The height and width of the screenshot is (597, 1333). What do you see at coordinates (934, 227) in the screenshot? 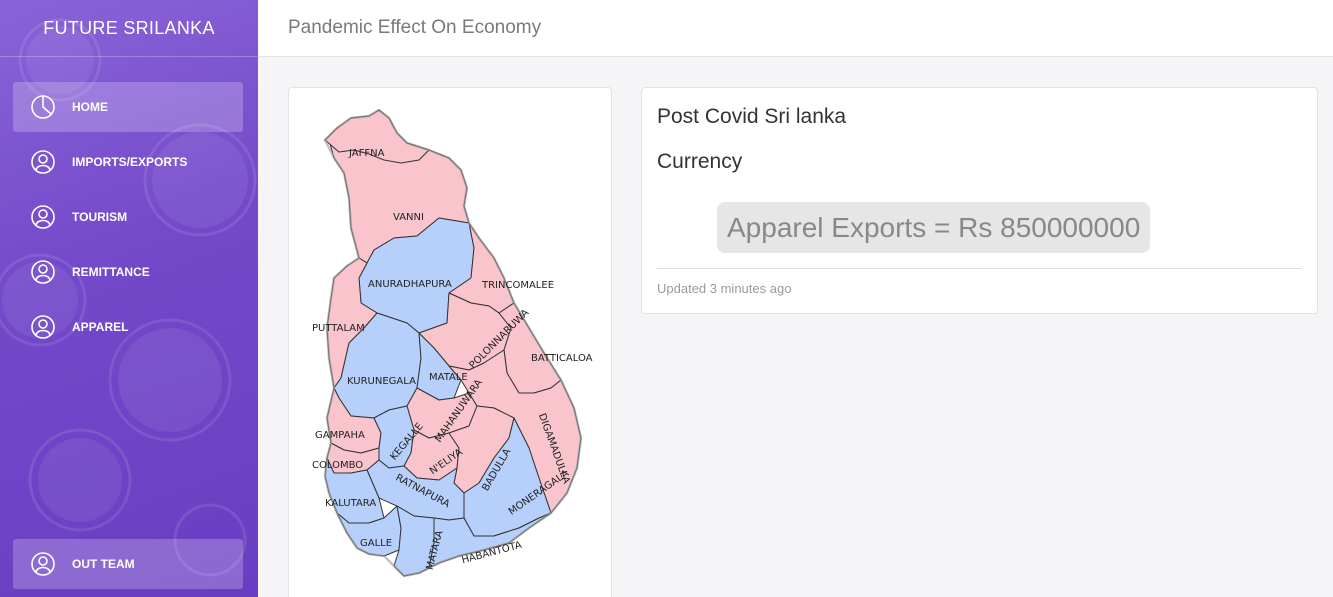
I see `apparel-exports-value: Apparel Exports = Rs 850000000` at bounding box center [934, 227].